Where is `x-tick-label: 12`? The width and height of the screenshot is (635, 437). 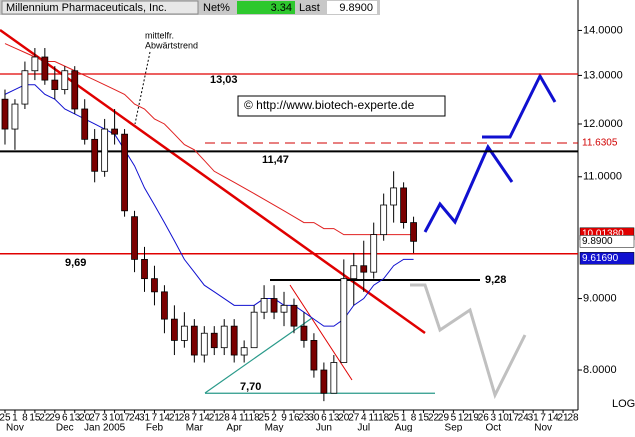
x-tick-label: 12 is located at coordinates (464, 418).